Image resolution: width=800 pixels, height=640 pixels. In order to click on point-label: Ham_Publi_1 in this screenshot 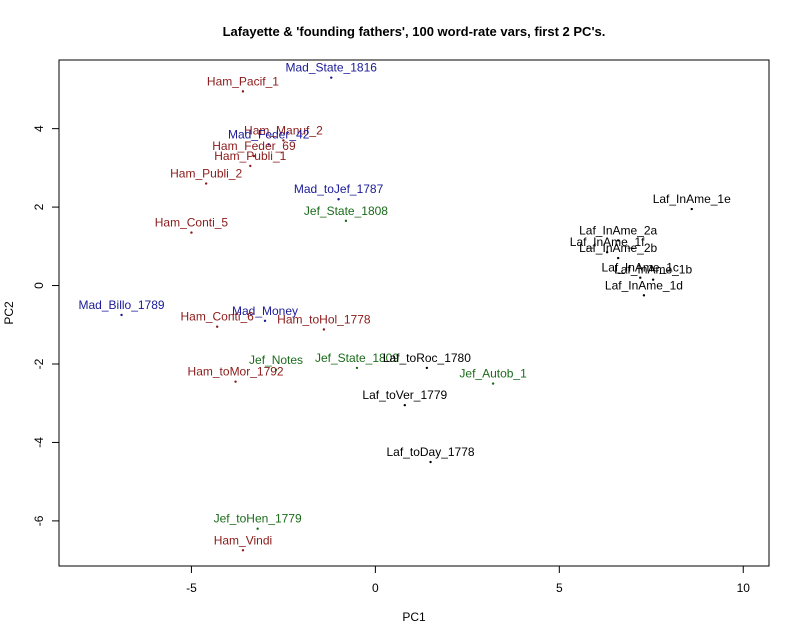, I will do `click(250, 156)`.